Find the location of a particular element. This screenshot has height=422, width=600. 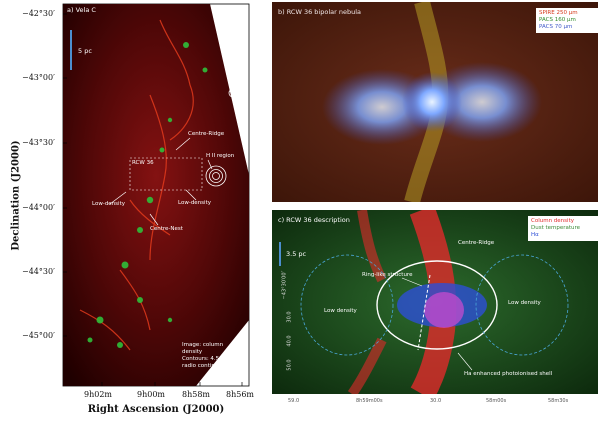

y-tick: −42°30′ is located at coordinates (38, 13).